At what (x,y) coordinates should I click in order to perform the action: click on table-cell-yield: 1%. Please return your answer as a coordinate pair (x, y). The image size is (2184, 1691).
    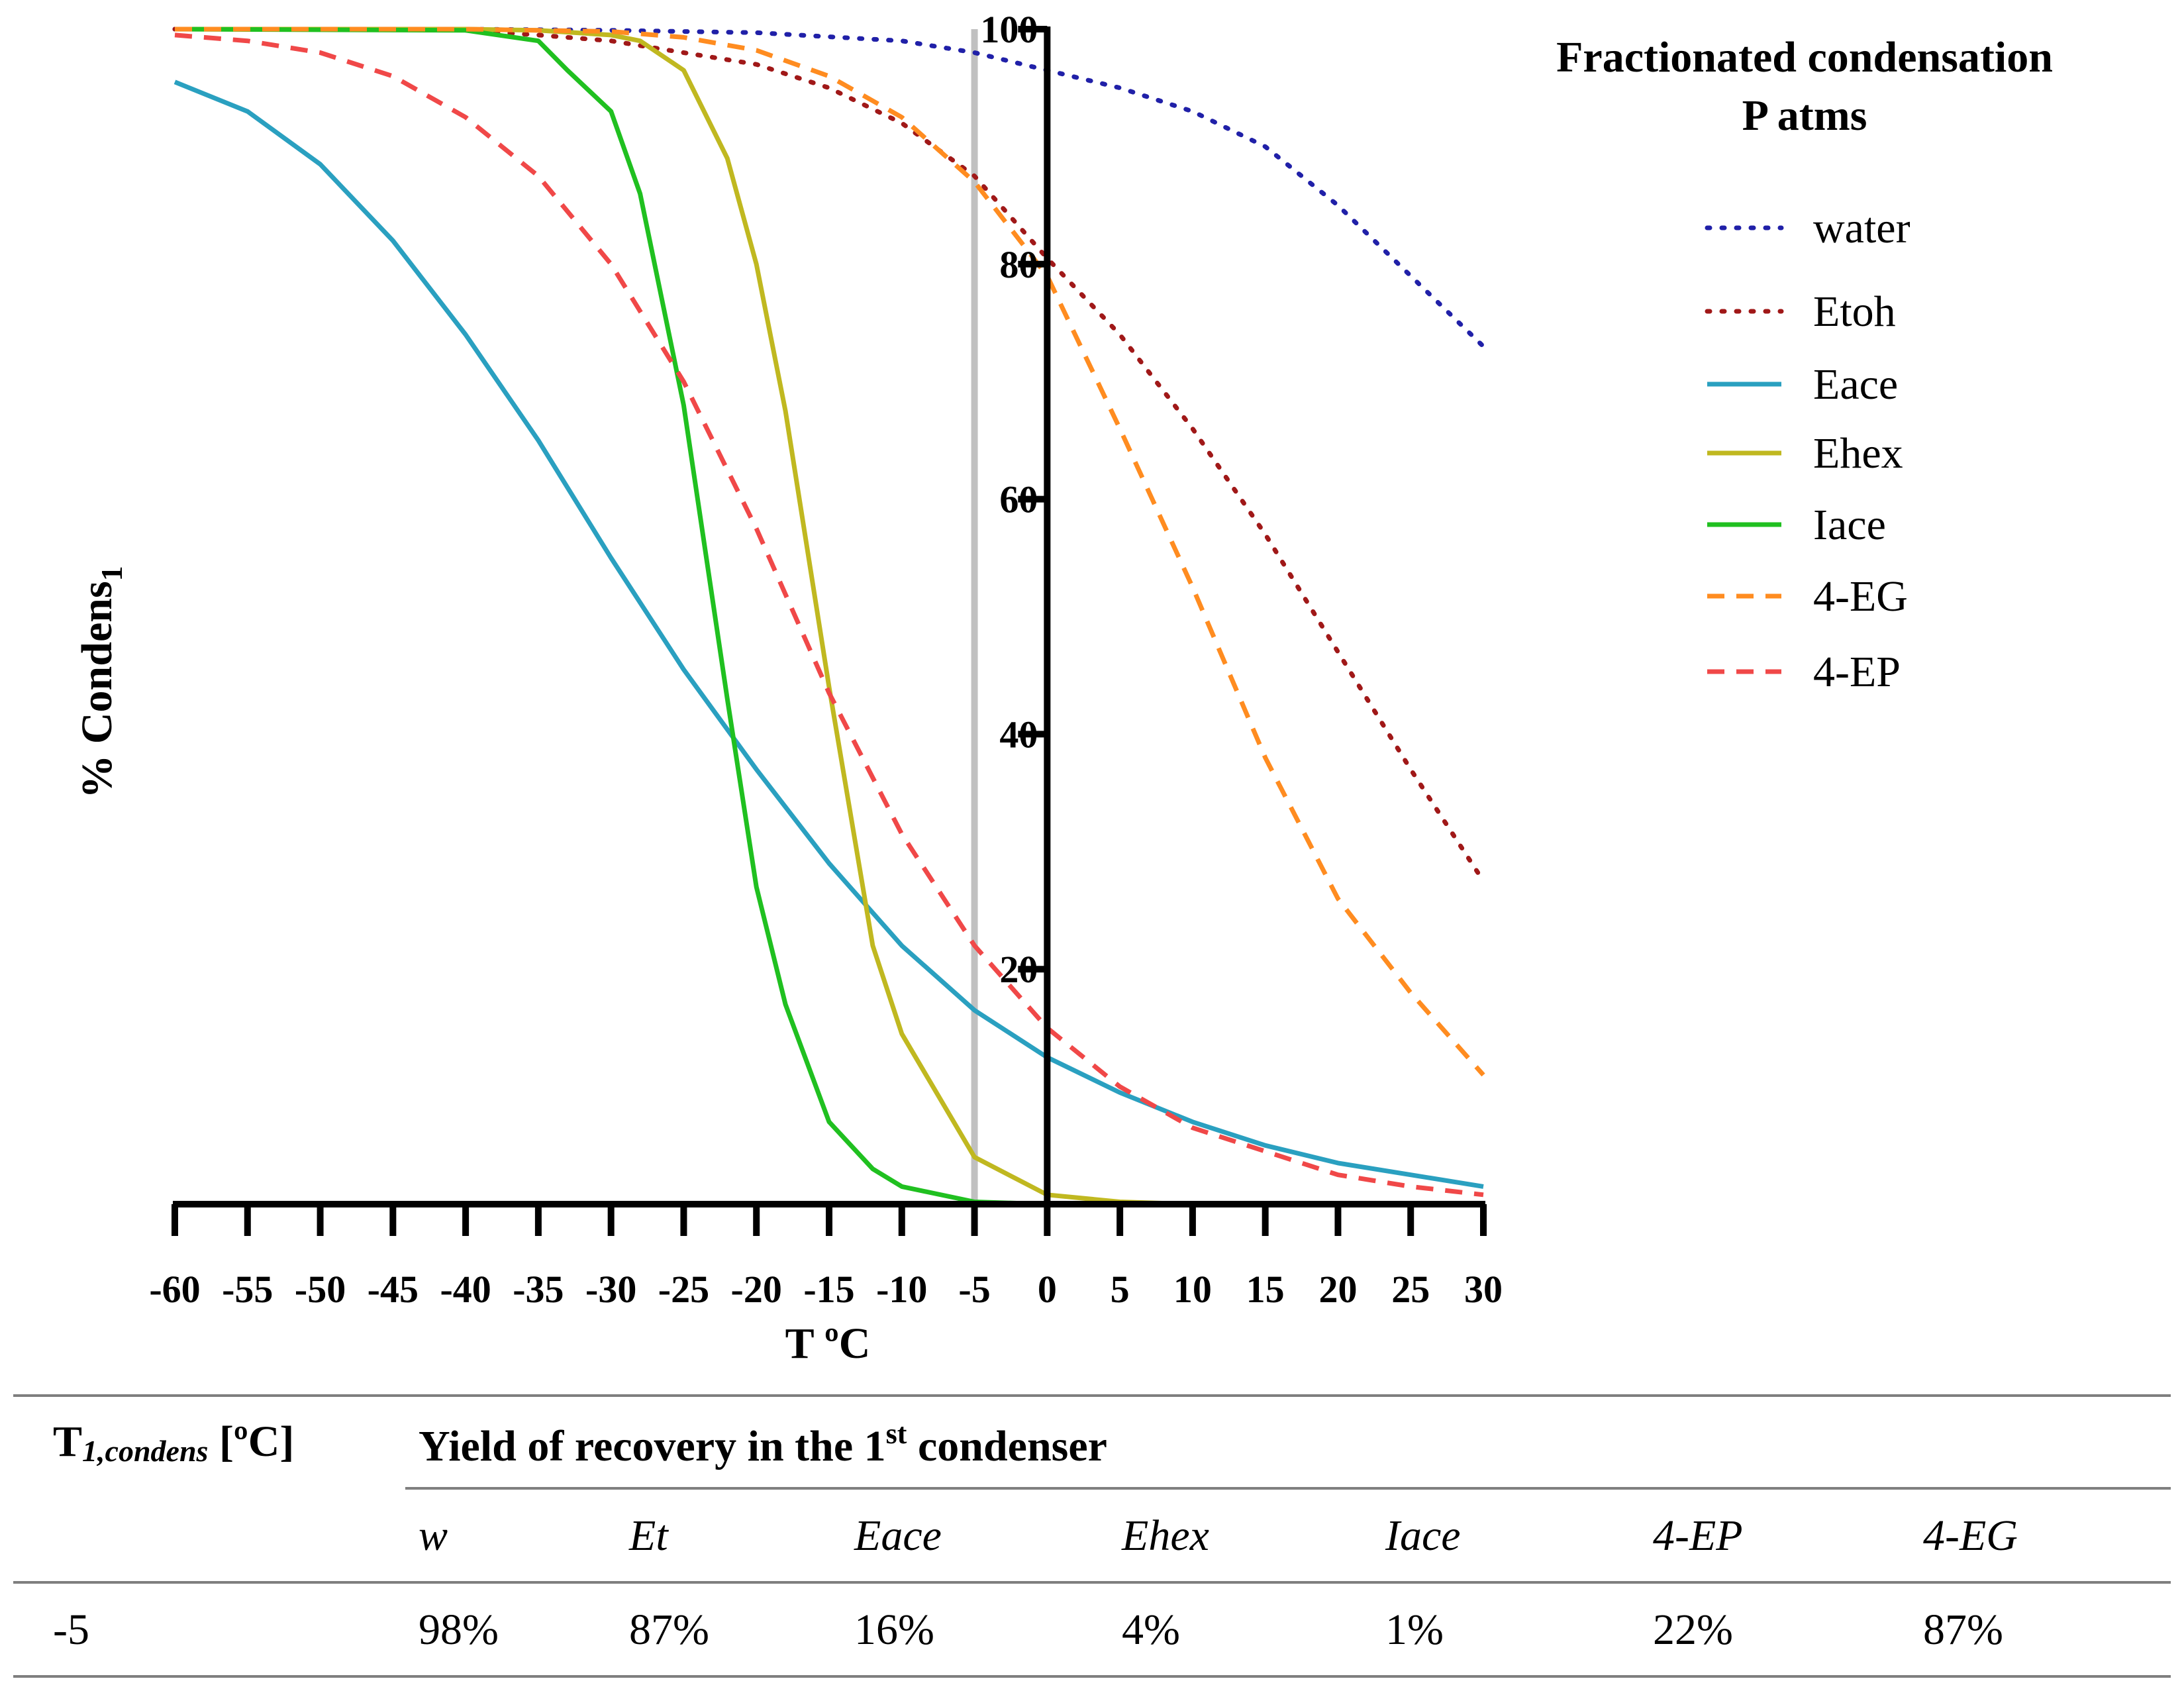
    Looking at the image, I should click on (1414, 1630).